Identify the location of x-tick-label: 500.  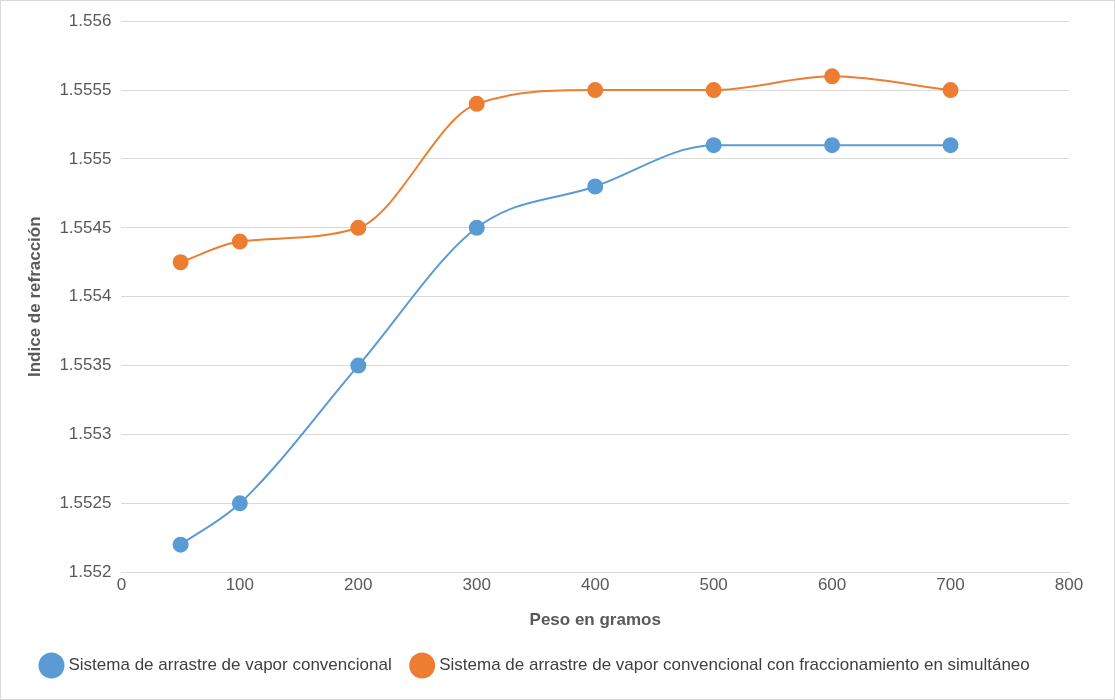
(713, 585).